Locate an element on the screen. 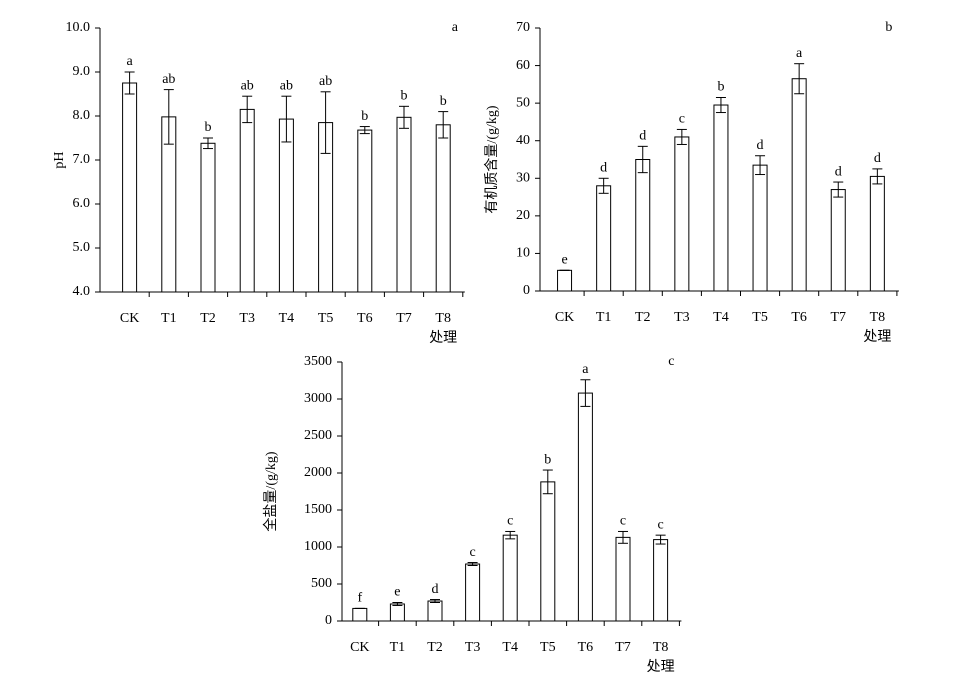 The height and width of the screenshot is (685, 965). y-tick-label: 6.0 is located at coordinates (82, 203).